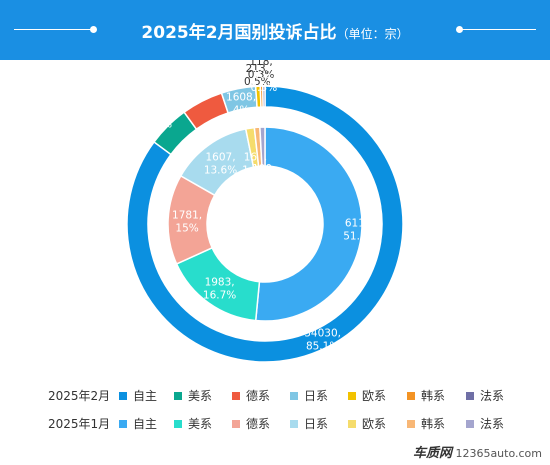 Image resolution: width=550 pixels, height=465 pixels. Describe the element at coordinates (53, 29) in the screenshot. I see `header-left-line` at that location.